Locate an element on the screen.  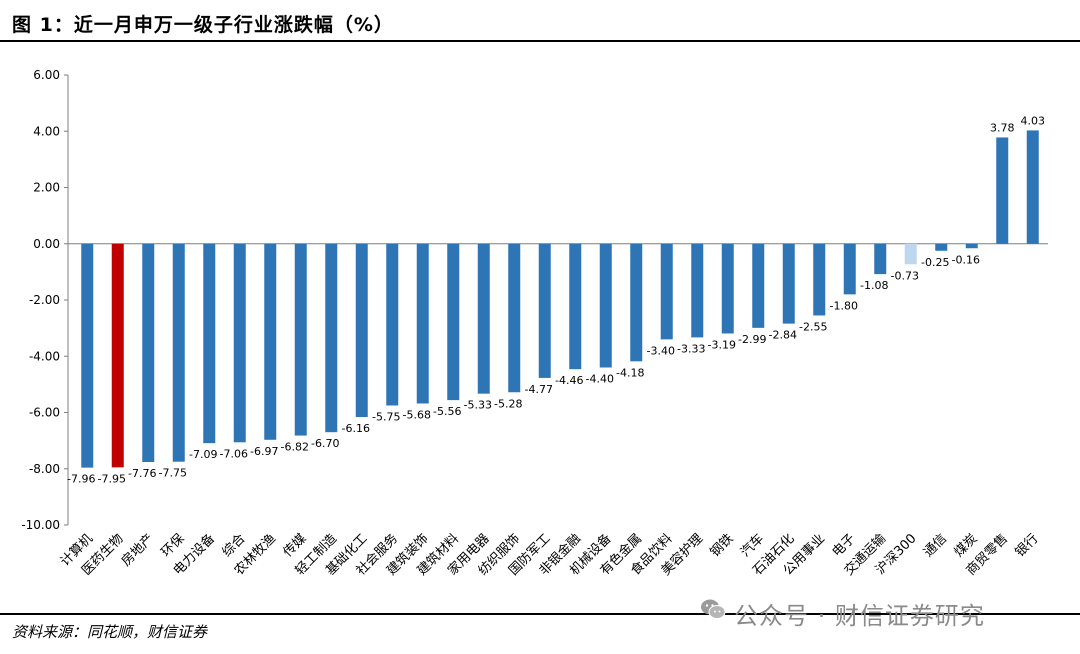
data-label: -3.19 is located at coordinates (722, 344).